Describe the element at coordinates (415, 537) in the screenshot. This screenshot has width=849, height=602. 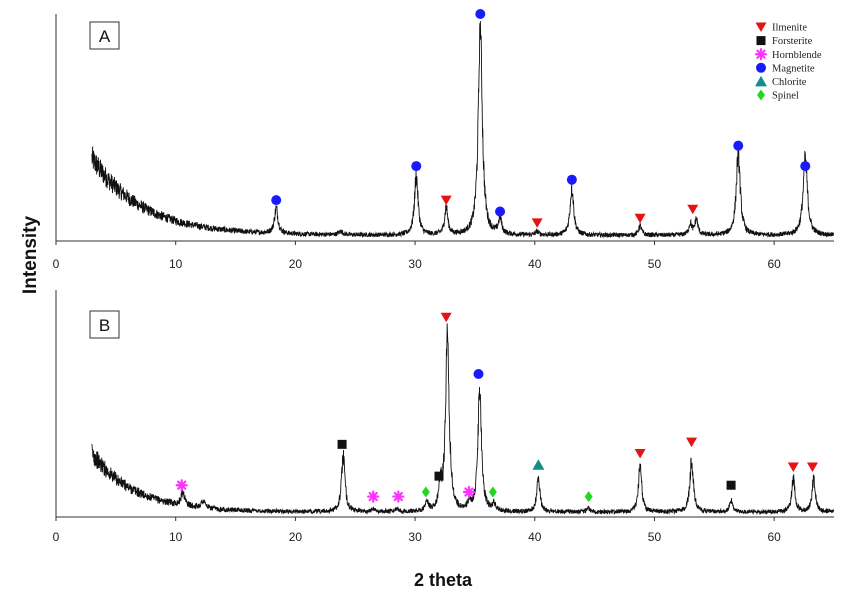
I see `panel-b-x-tick-label: 30` at that location.